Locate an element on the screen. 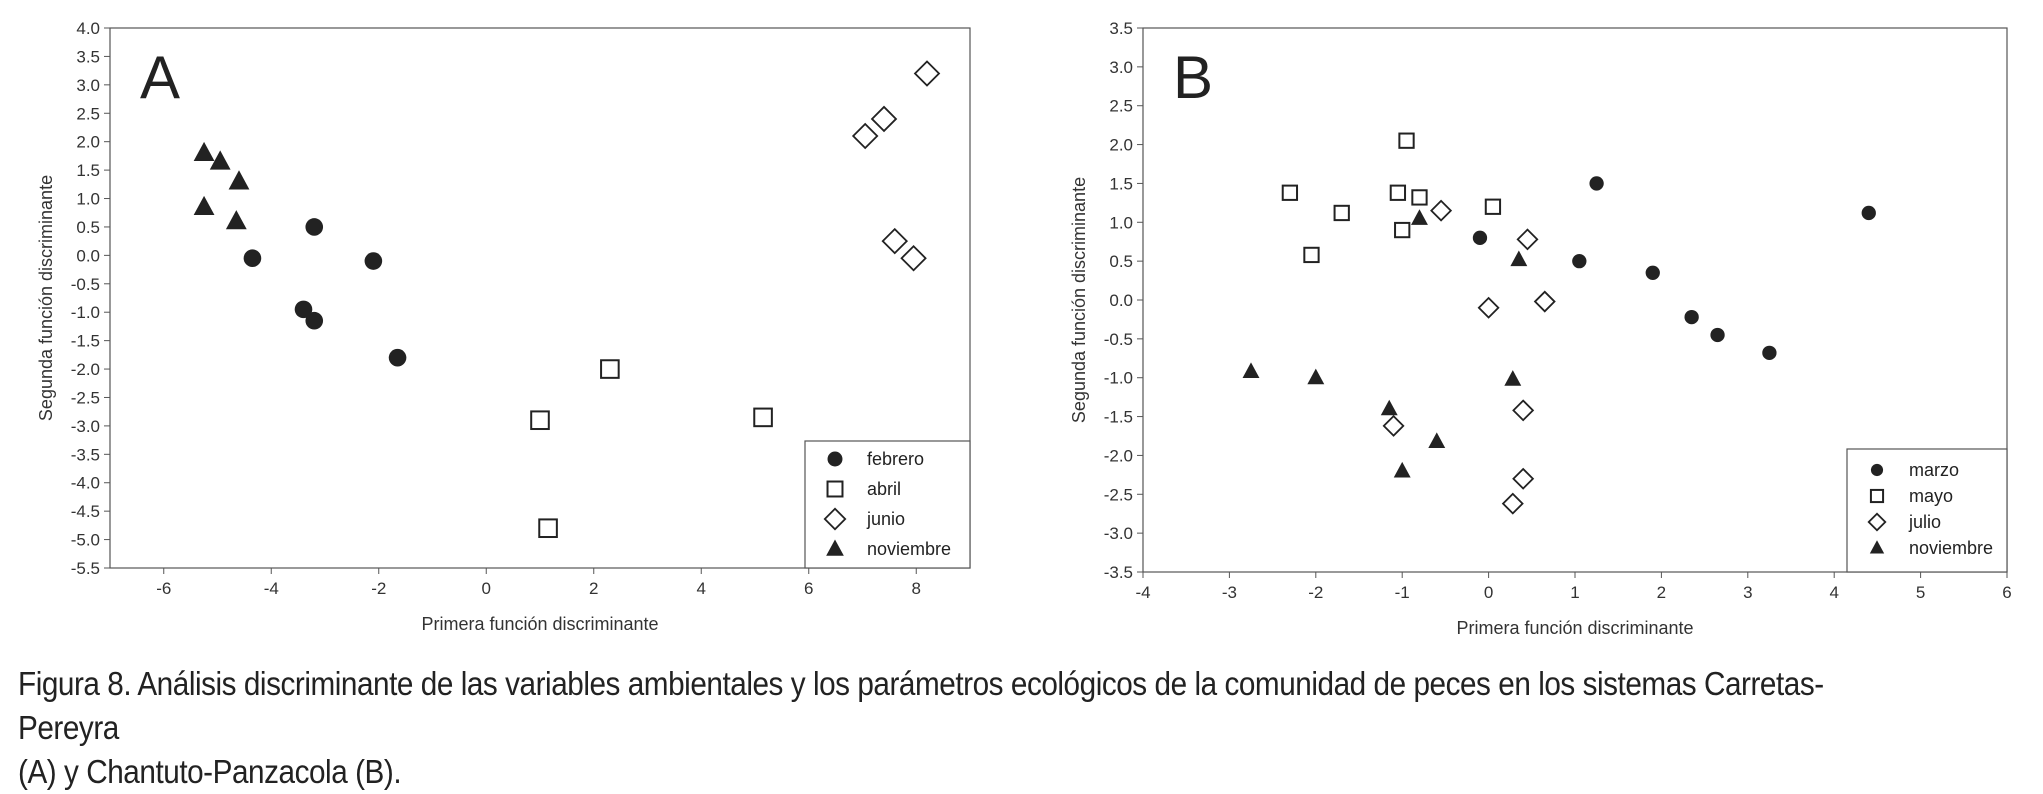  x-tick-label: -3 is located at coordinates (1229, 592).